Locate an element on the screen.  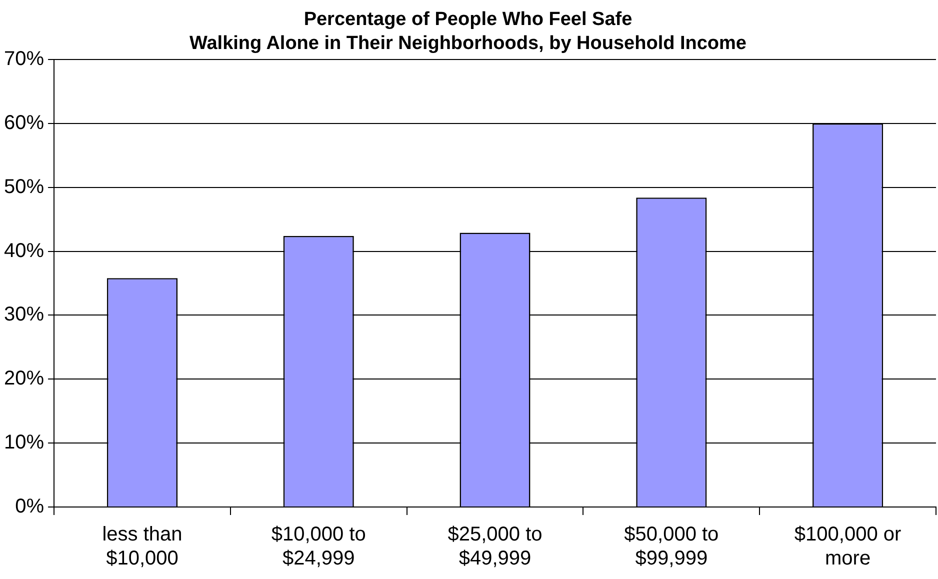
x-tick-label: less than $10,000 is located at coordinates (142, 547).